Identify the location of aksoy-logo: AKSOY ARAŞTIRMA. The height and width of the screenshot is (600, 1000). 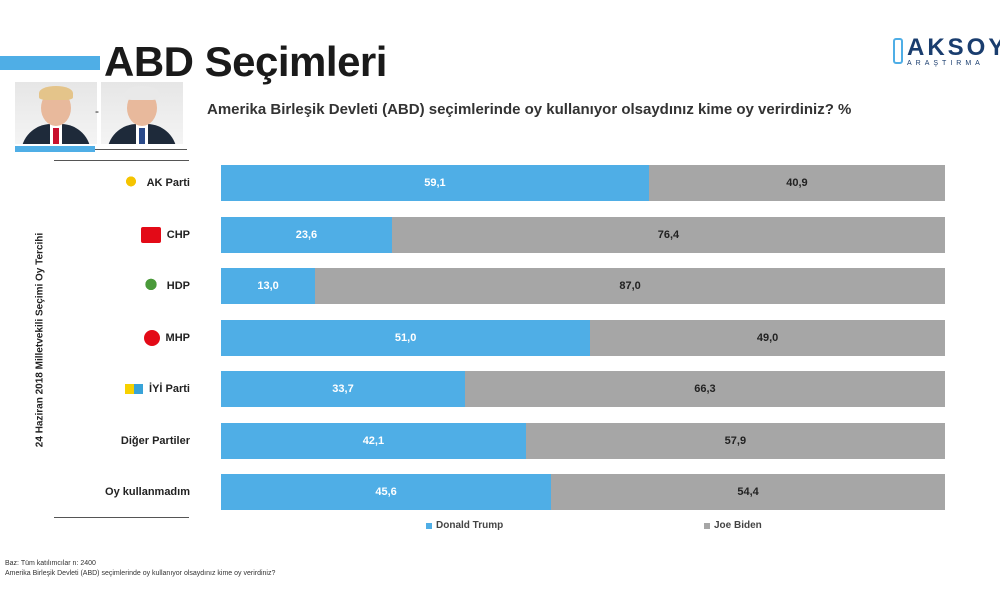
(946, 52).